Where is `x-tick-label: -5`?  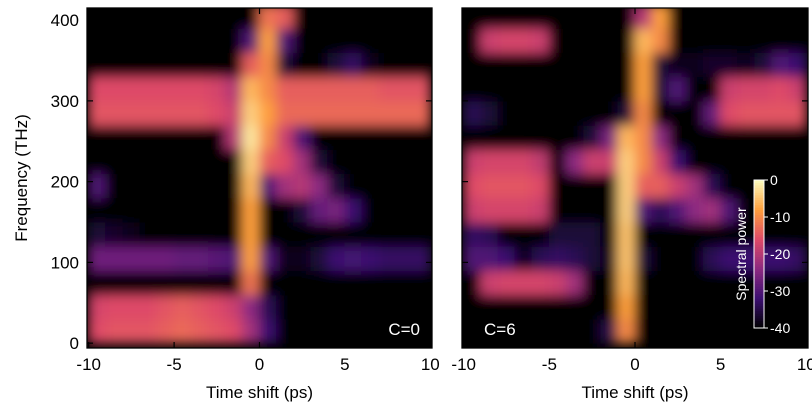 x-tick-label: -5 is located at coordinates (549, 364).